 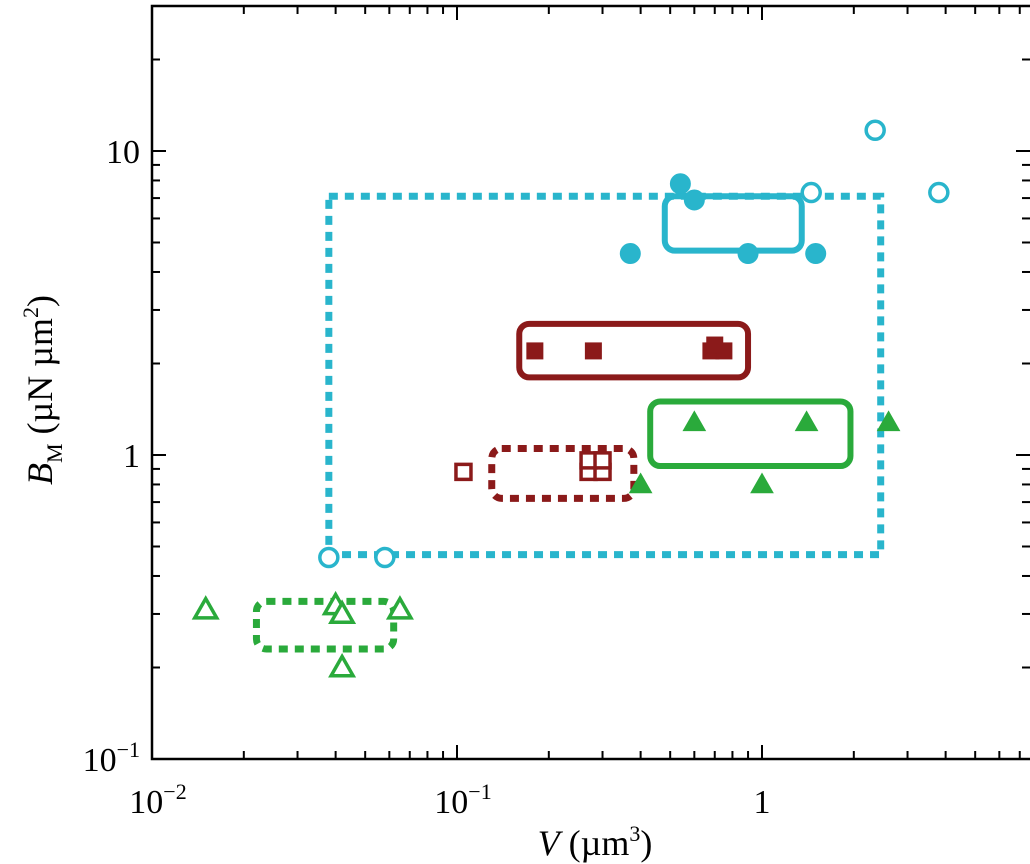 I want to click on x-tick-label: 10⁻¹, so click(x=462, y=800).